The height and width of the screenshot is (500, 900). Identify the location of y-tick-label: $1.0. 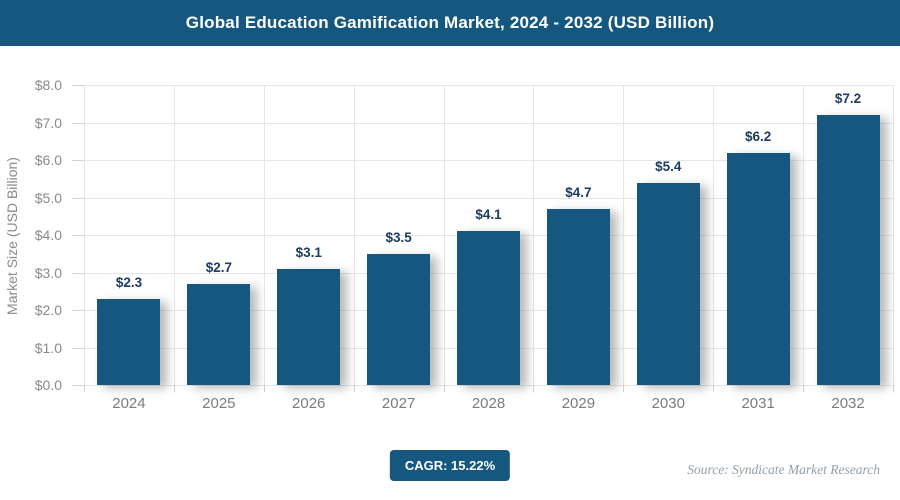
(48, 347).